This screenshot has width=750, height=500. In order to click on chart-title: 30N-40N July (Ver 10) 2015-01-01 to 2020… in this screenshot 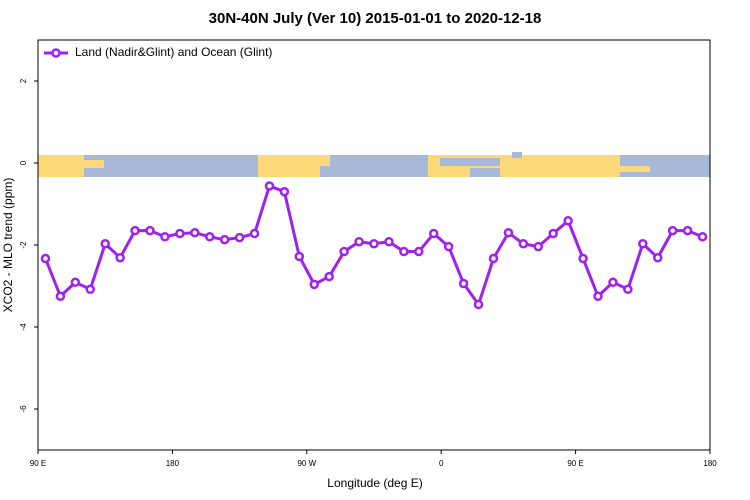, I will do `click(375, 18)`.